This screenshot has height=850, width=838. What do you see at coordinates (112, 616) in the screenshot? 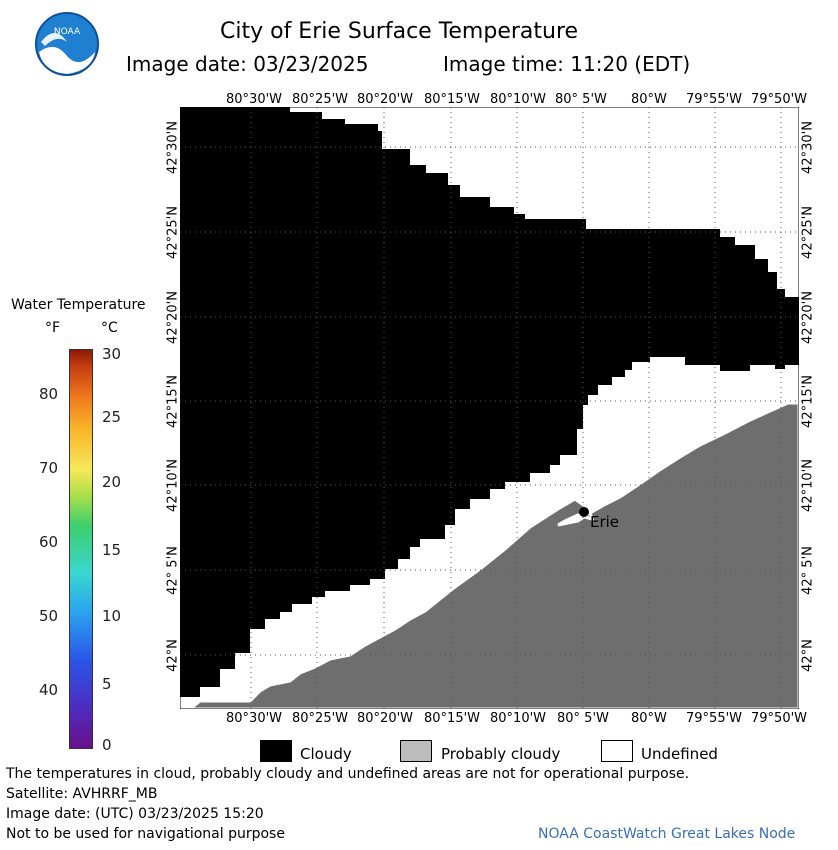
I see `c-tick-10: 10` at bounding box center [112, 616].